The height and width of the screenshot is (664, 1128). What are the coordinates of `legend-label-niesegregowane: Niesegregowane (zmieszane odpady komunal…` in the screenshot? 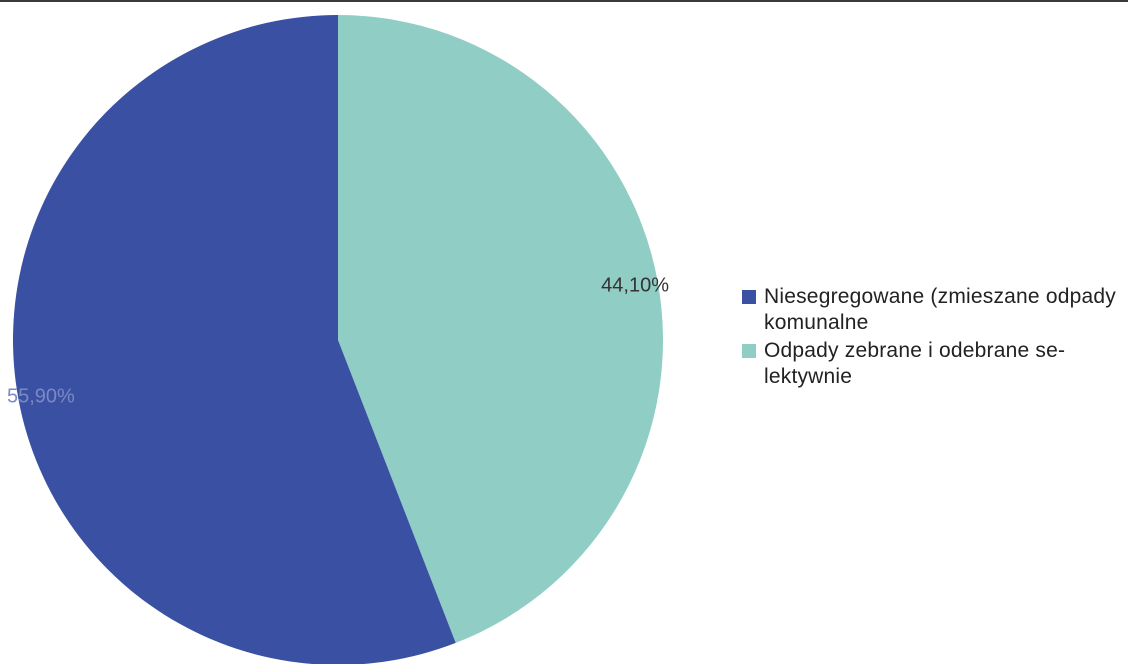 It's located at (940, 309).